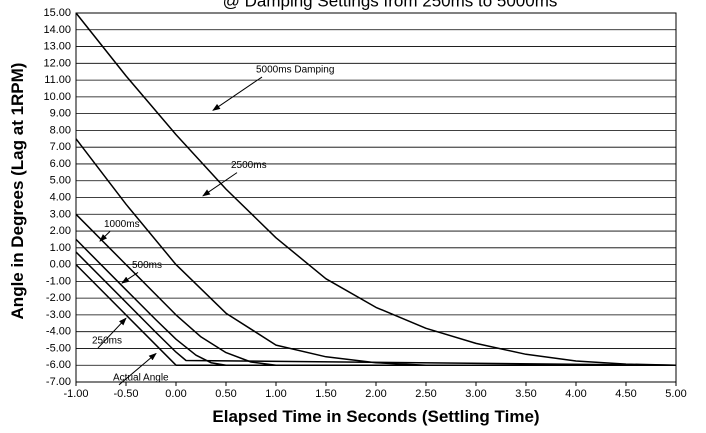 Image resolution: width=706 pixels, height=433 pixels. What do you see at coordinates (58, 382) in the screenshot?
I see `y-tick-label: -7.00` at bounding box center [58, 382].